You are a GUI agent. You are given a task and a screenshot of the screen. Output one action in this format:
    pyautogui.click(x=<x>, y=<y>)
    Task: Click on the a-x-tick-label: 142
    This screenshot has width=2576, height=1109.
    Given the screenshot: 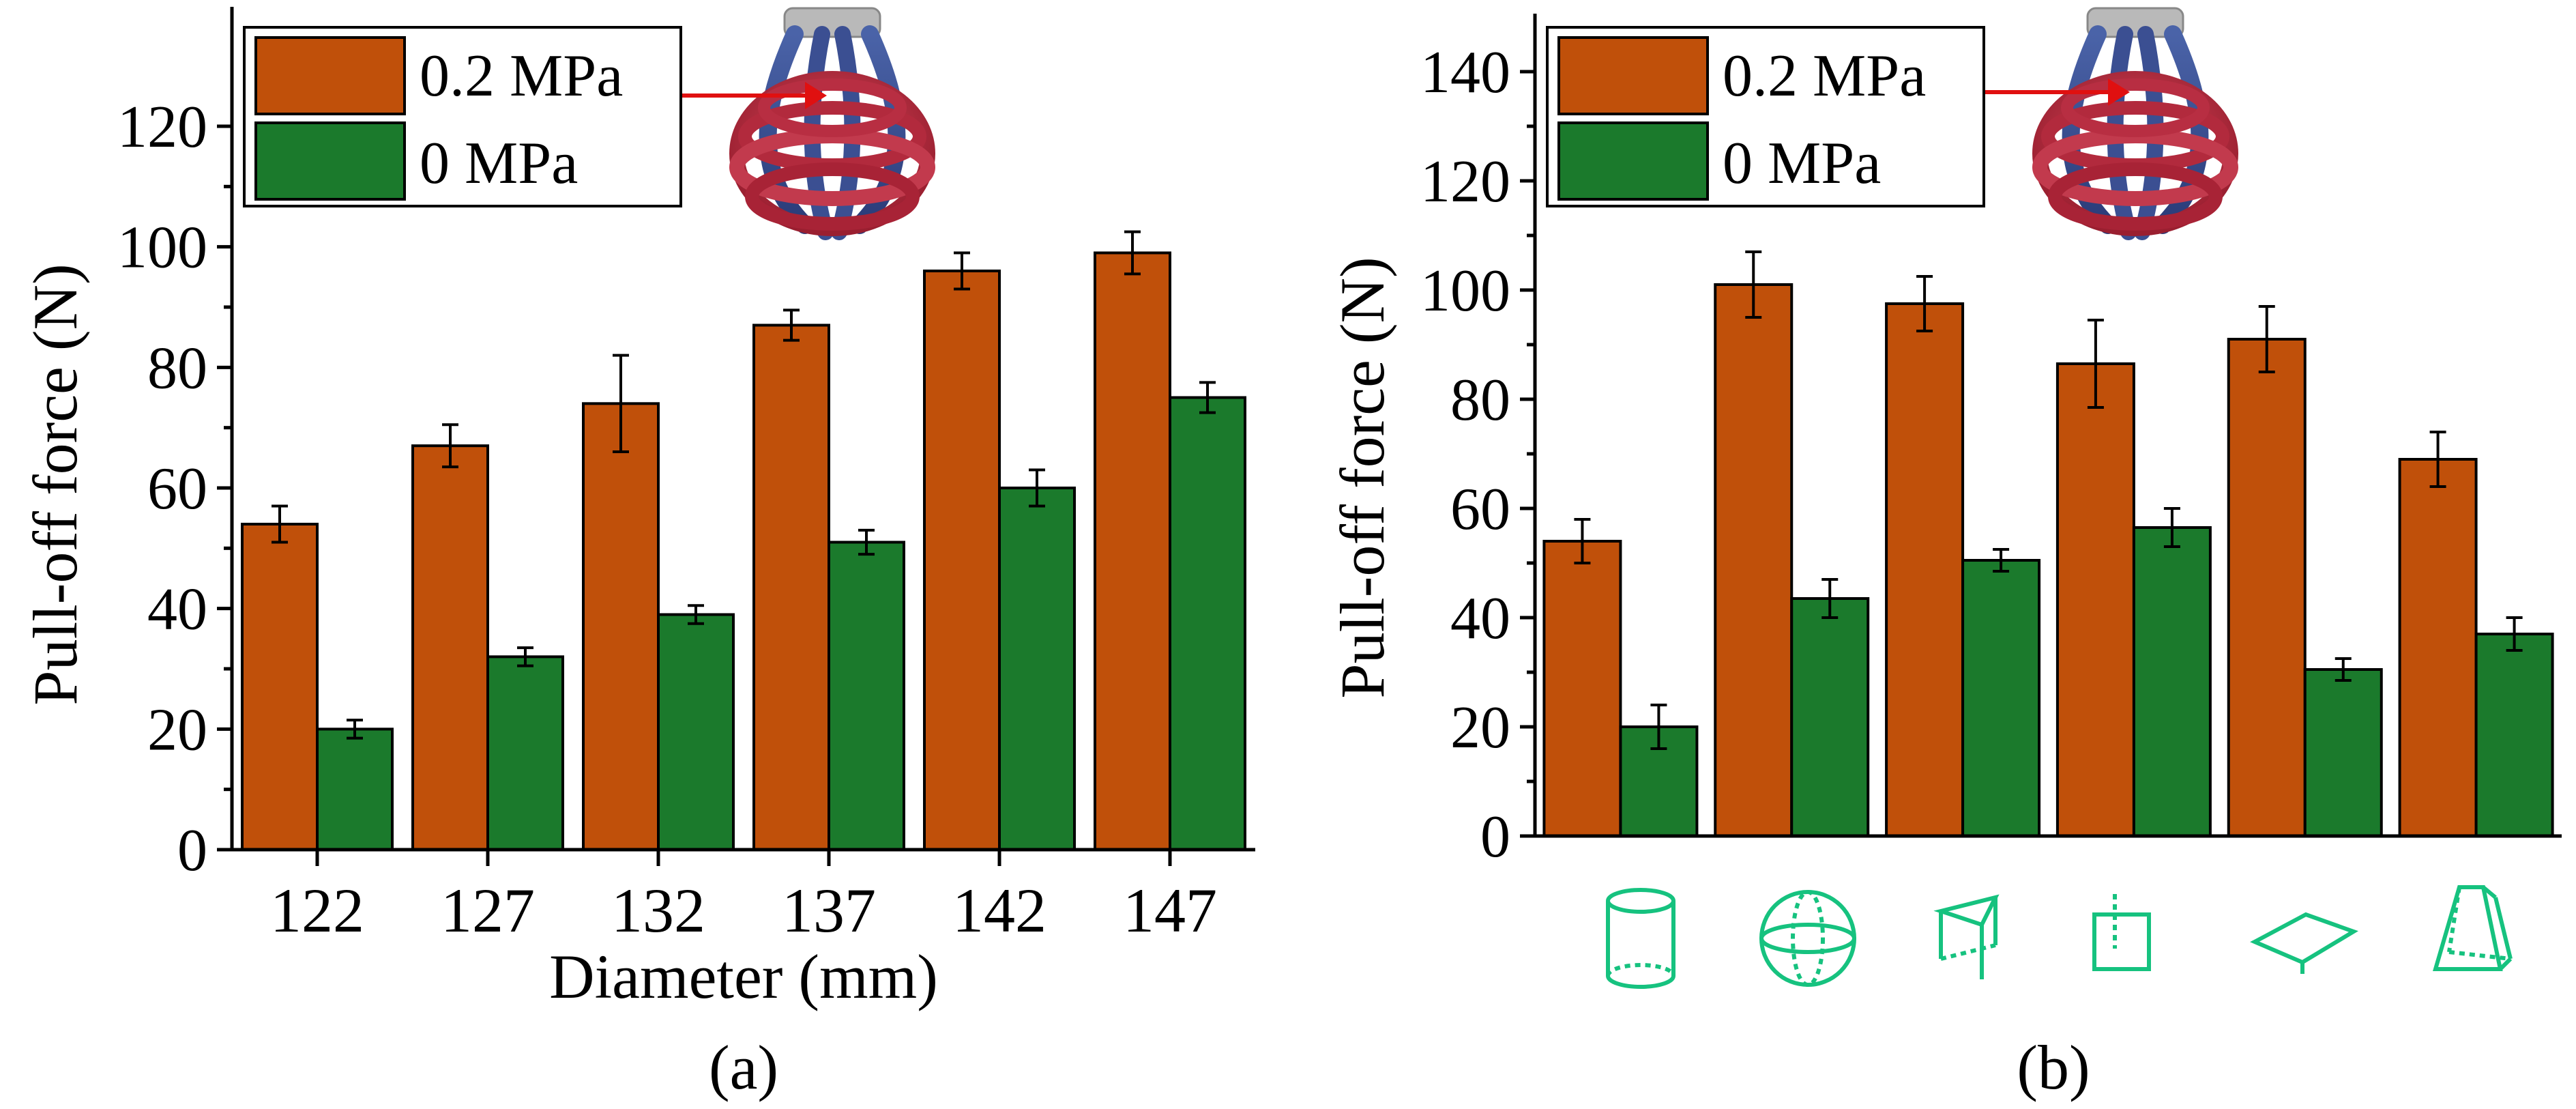 What is the action you would take?
    pyautogui.click(x=999, y=910)
    